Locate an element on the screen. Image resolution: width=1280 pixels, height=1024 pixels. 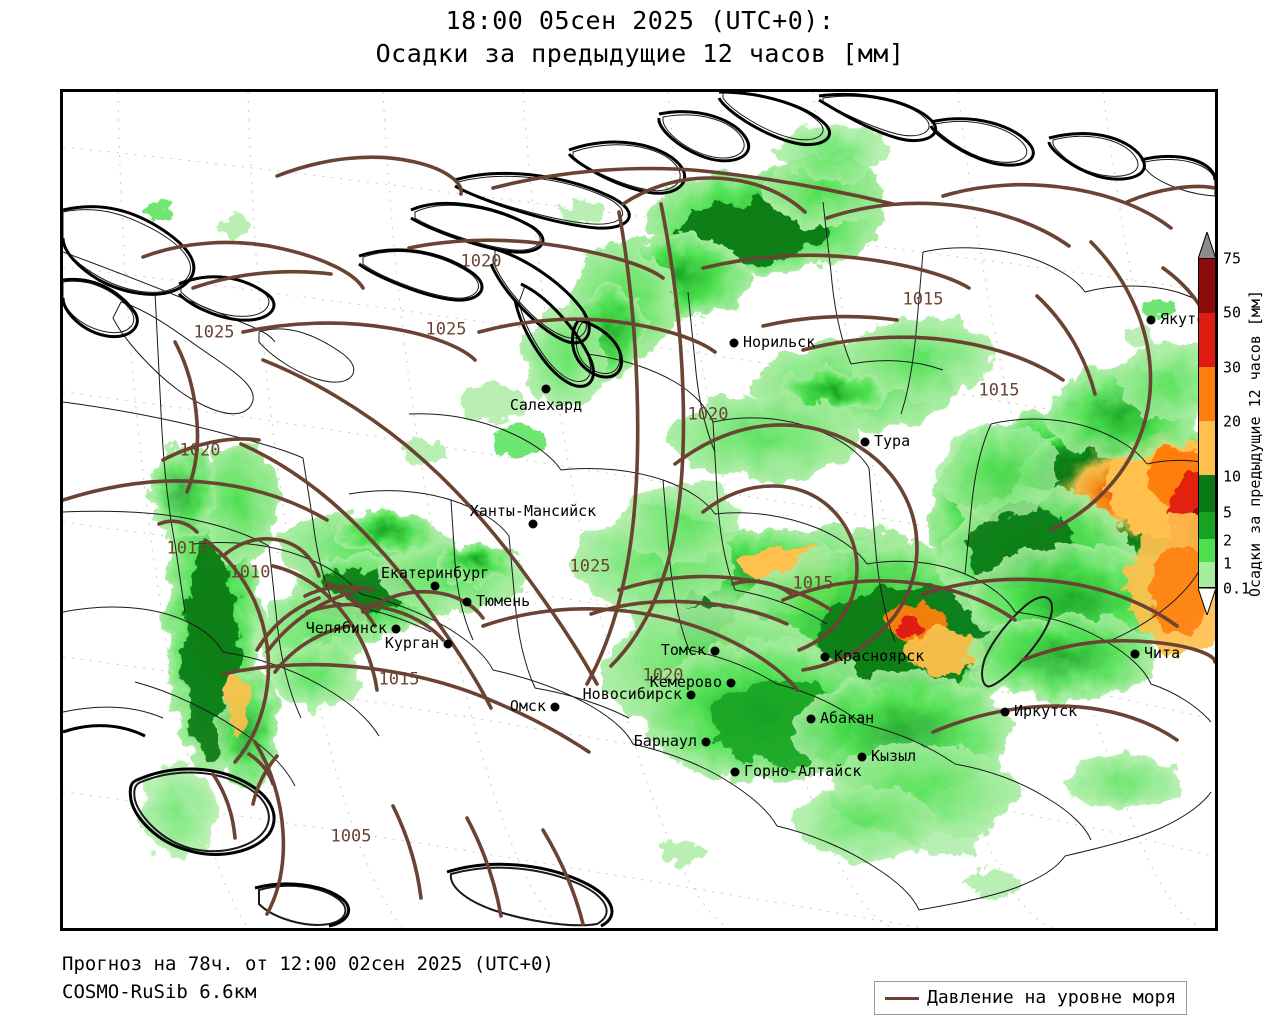
model-info: COSMO-RuSib 6.6км is located at coordinates (159, 992).